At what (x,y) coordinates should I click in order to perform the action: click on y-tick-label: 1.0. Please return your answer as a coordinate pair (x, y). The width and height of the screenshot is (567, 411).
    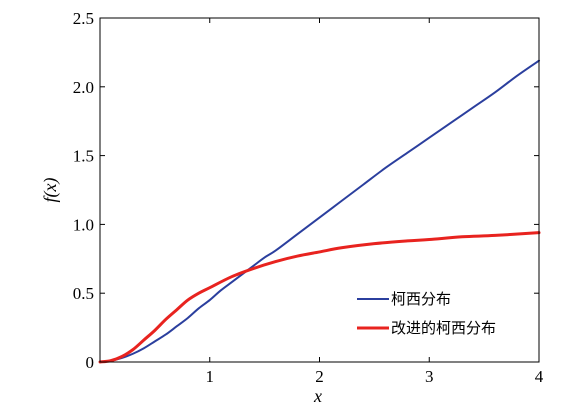
    Looking at the image, I should click on (83, 224).